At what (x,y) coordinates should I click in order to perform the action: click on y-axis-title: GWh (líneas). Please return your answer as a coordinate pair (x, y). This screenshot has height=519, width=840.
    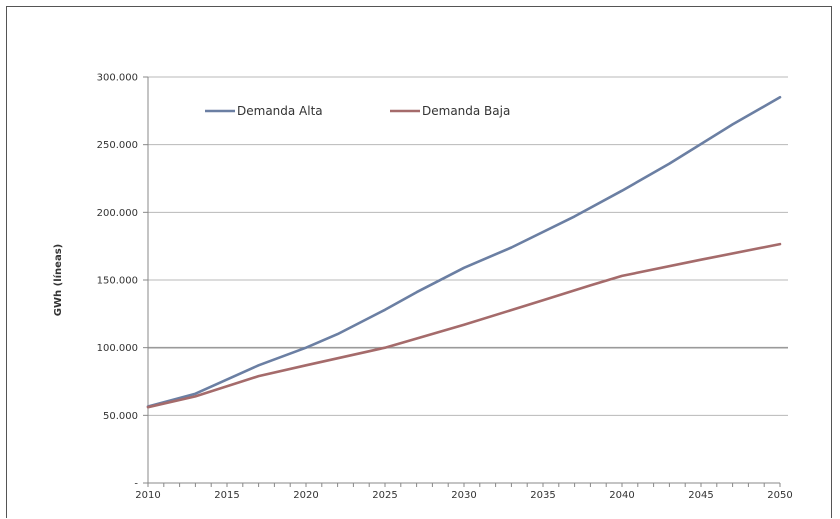
    Looking at the image, I should click on (58, 280).